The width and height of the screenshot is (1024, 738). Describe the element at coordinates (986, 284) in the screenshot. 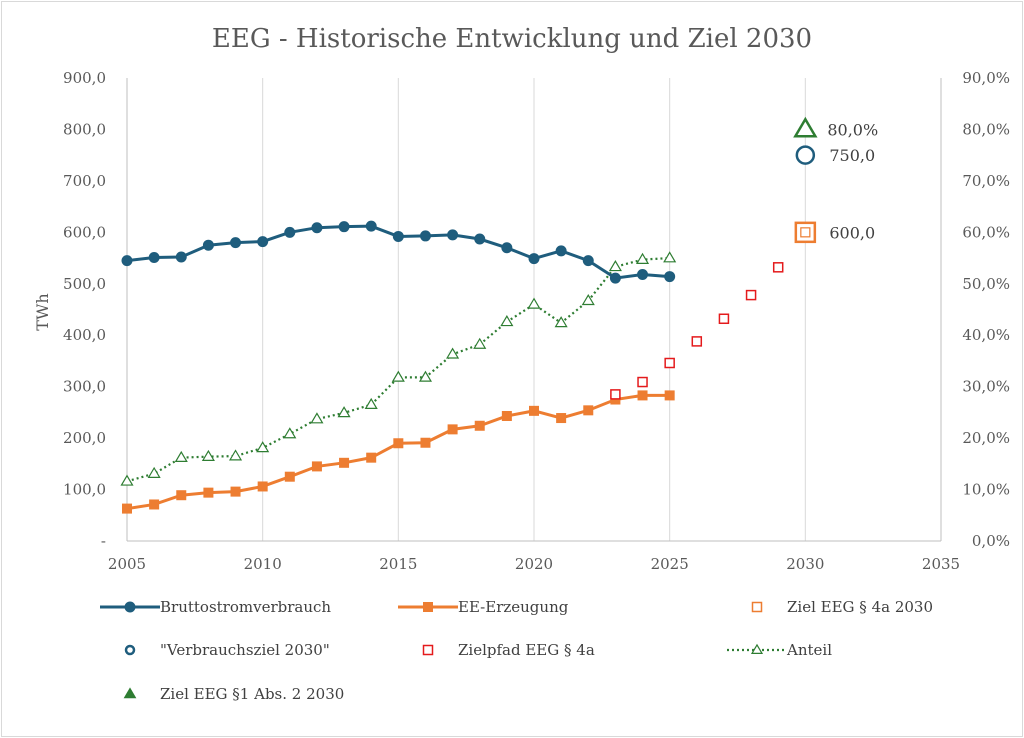

I see `y2-tick-label: 50,0%` at that location.